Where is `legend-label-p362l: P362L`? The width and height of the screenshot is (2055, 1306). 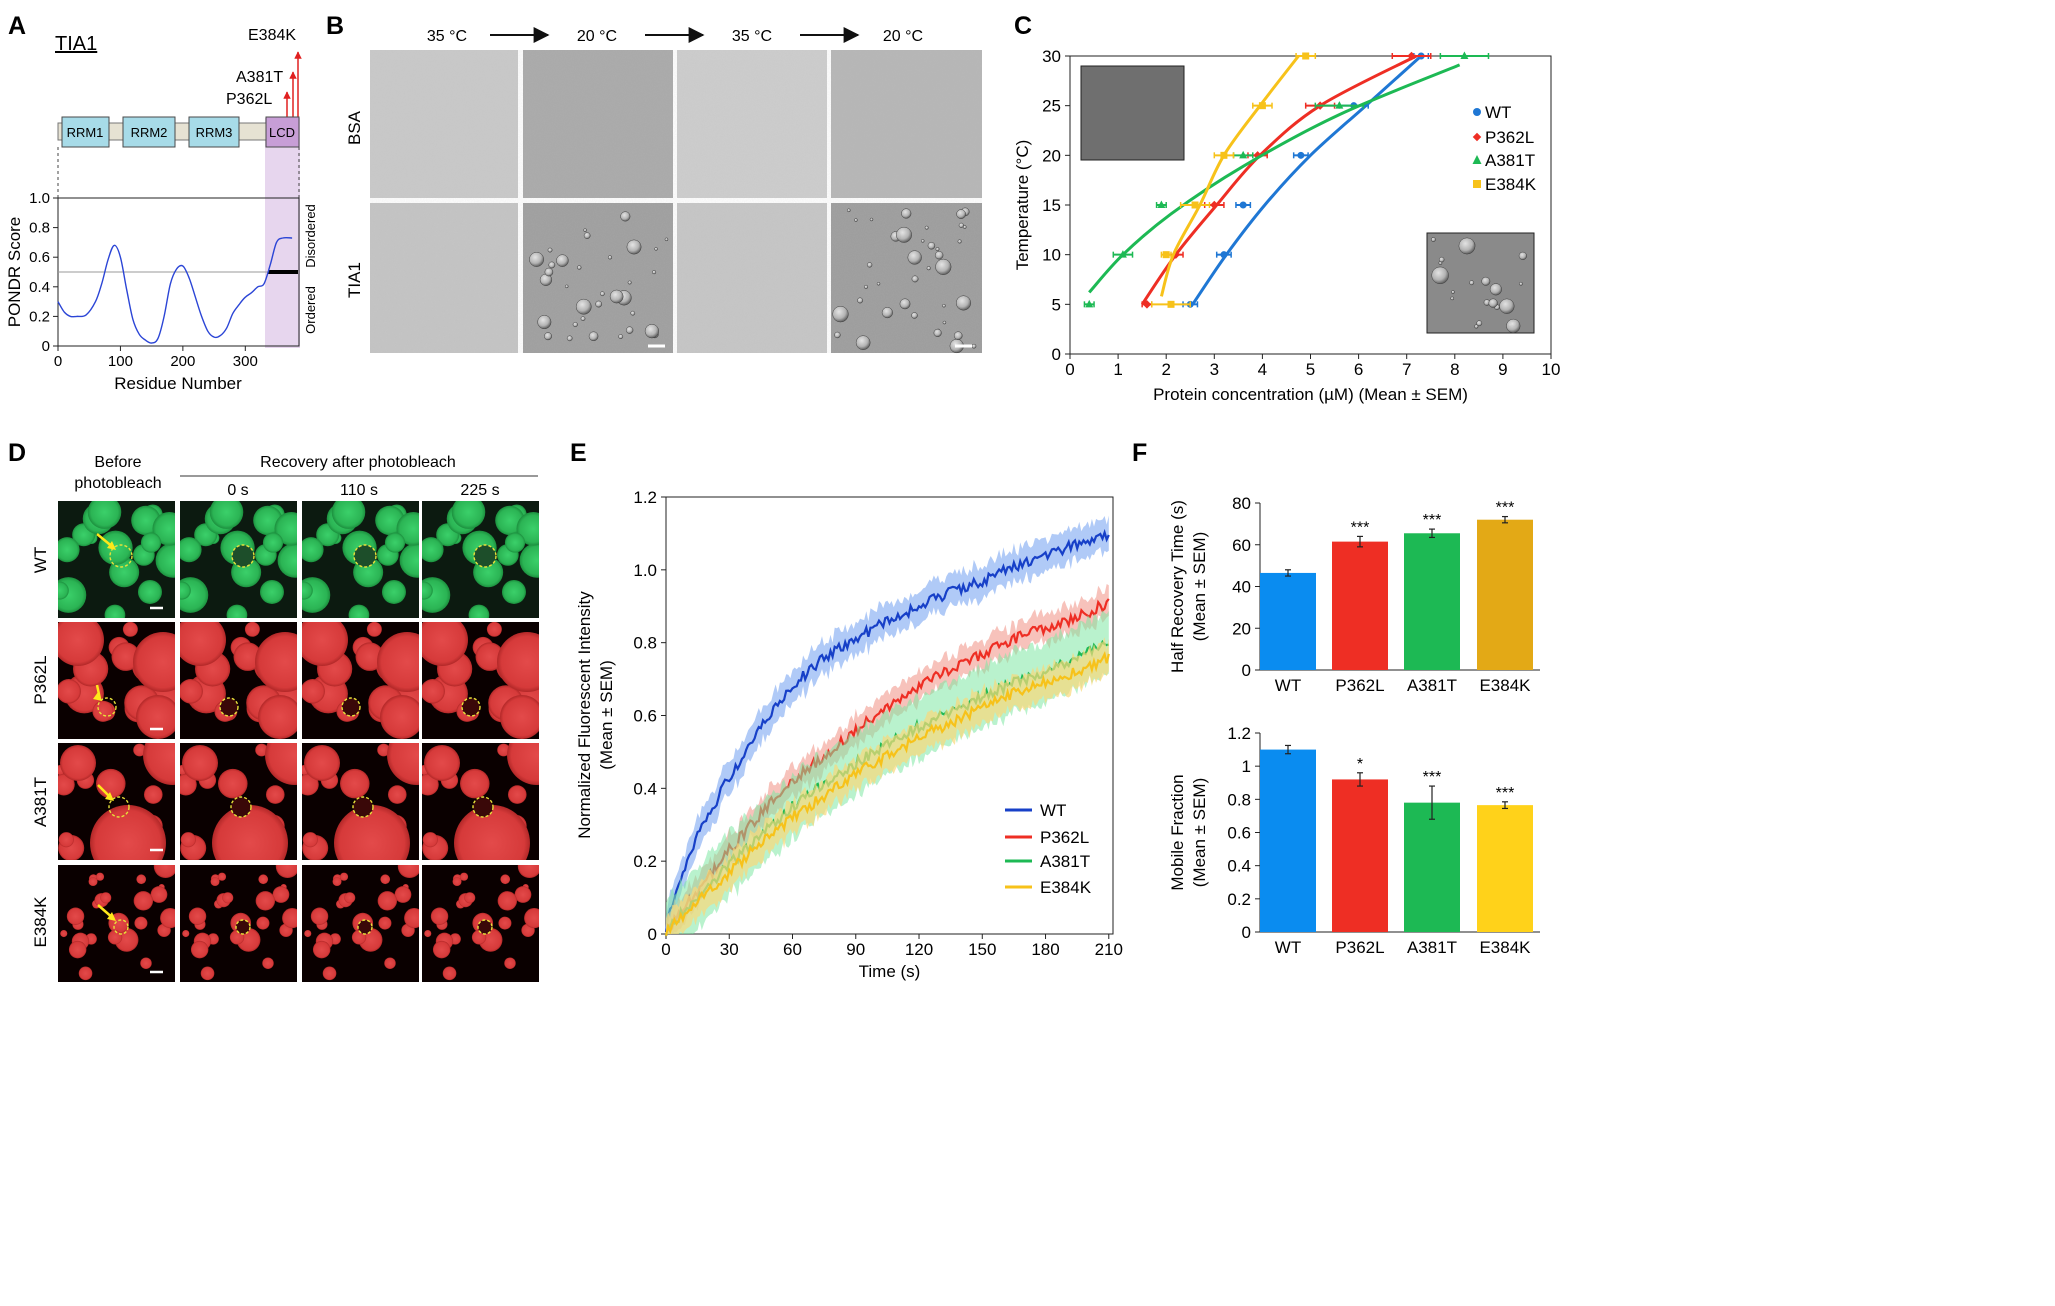 legend-label-p362l: P362L is located at coordinates (1509, 137).